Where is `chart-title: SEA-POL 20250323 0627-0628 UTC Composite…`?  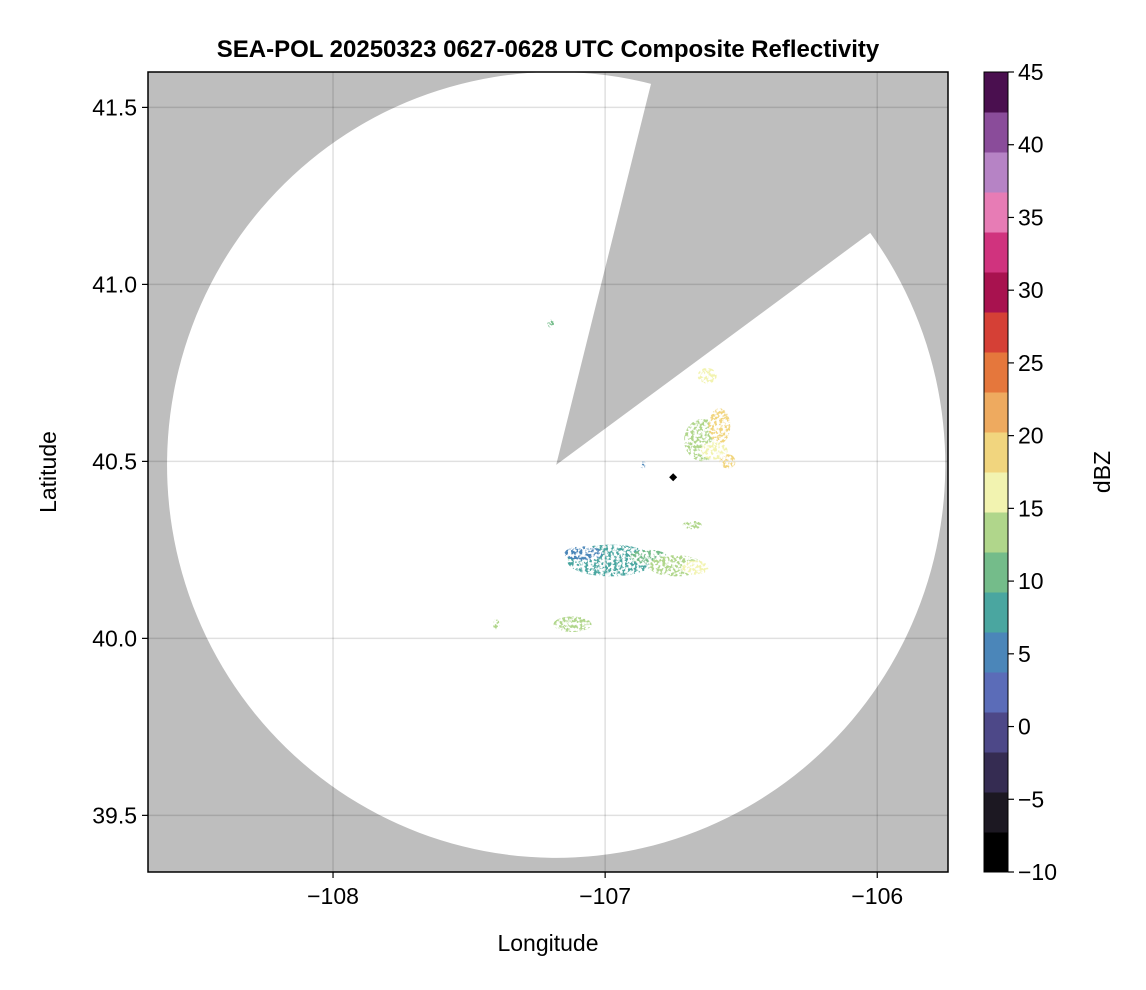
chart-title: SEA-POL 20250323 0627-0628 UTC Composite… is located at coordinates (548, 49).